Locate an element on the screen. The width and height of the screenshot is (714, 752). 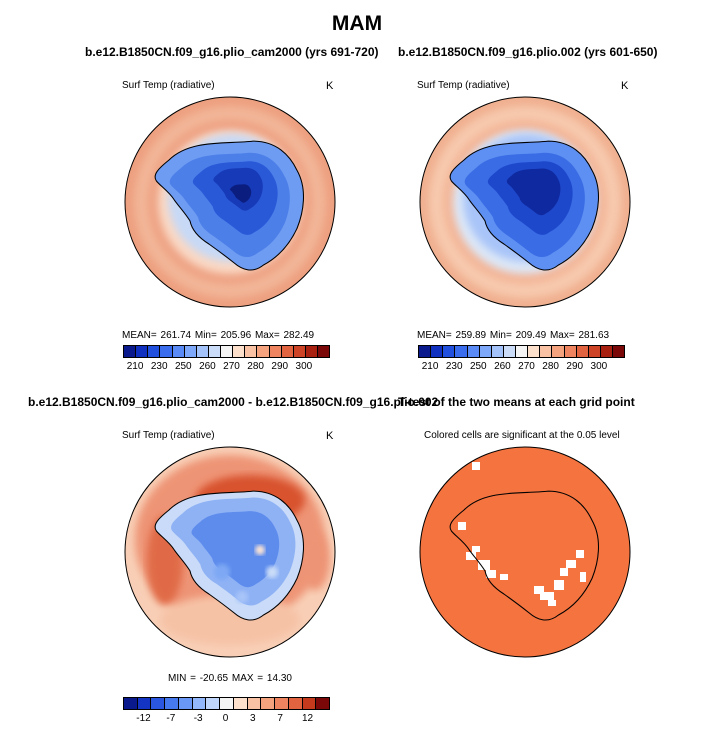
panel-1-colorbar is located at coordinates (226, 351).